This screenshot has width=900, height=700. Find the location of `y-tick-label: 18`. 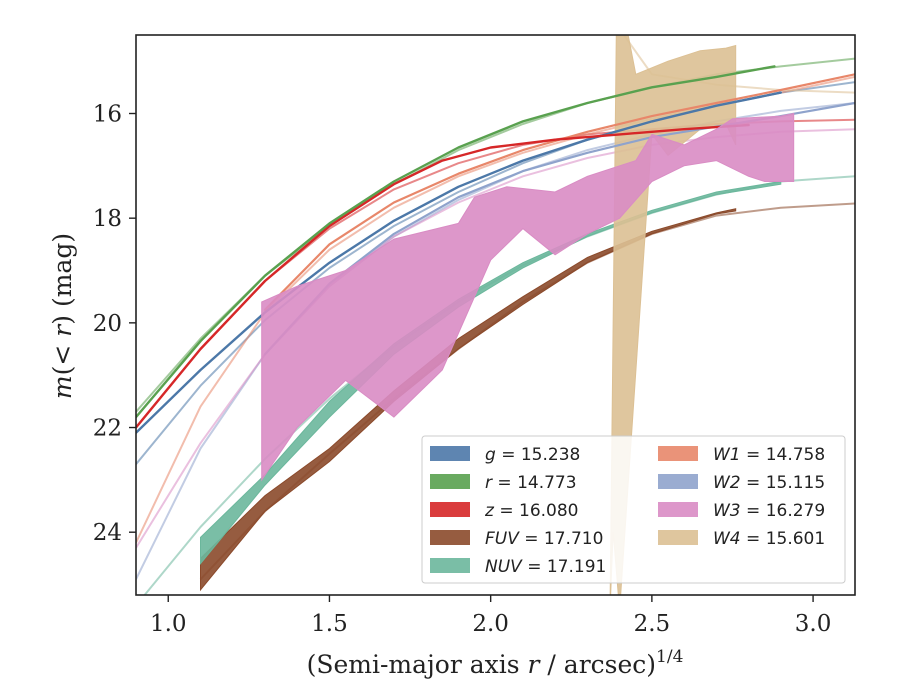

y-tick-label: 18 is located at coordinates (107, 219).